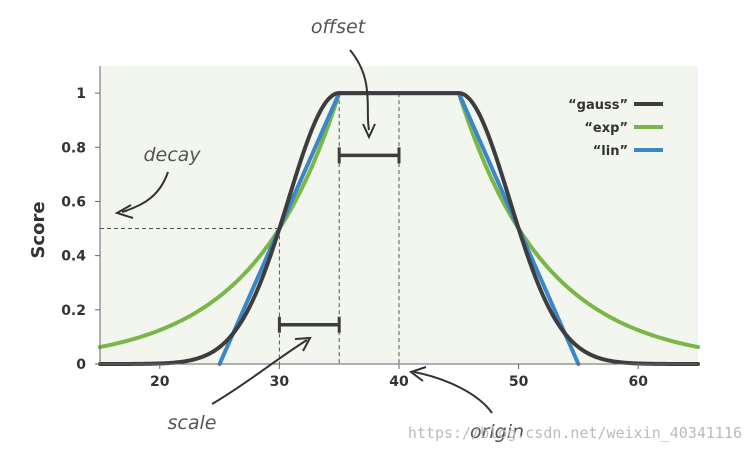  I want to click on y-tick-label: 0.4, so click(73, 257).